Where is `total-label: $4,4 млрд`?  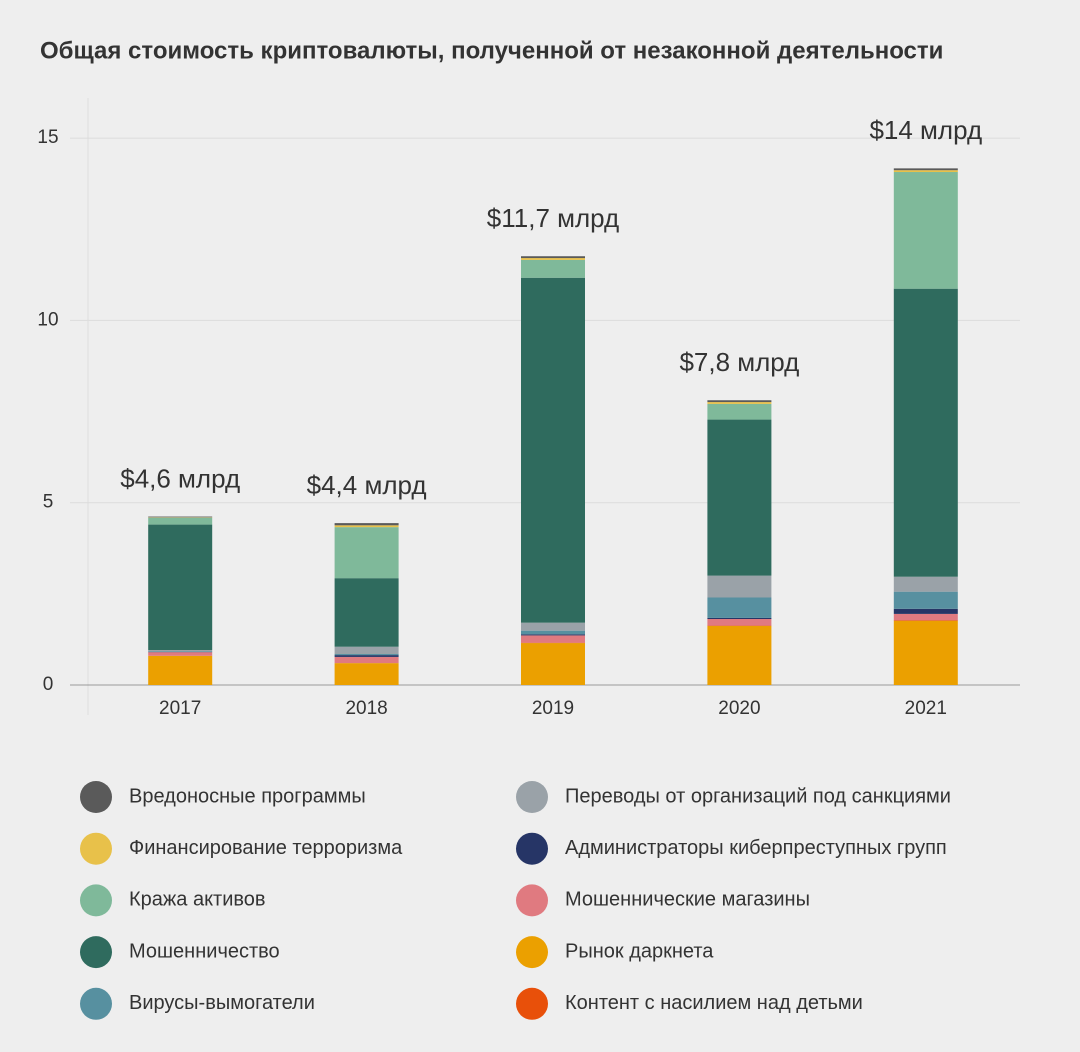
total-label: $4,4 млрд is located at coordinates (367, 485).